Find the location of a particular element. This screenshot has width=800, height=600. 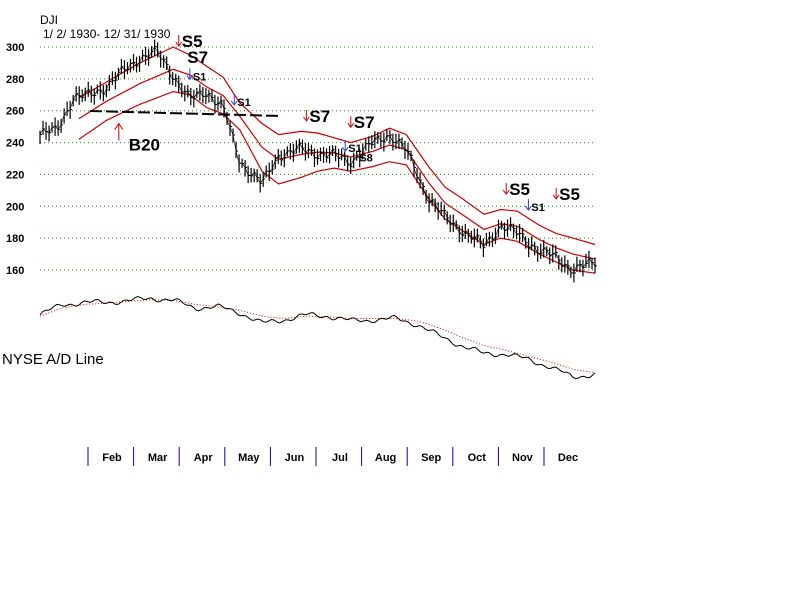

signal-label-0: S5 is located at coordinates (192, 41).